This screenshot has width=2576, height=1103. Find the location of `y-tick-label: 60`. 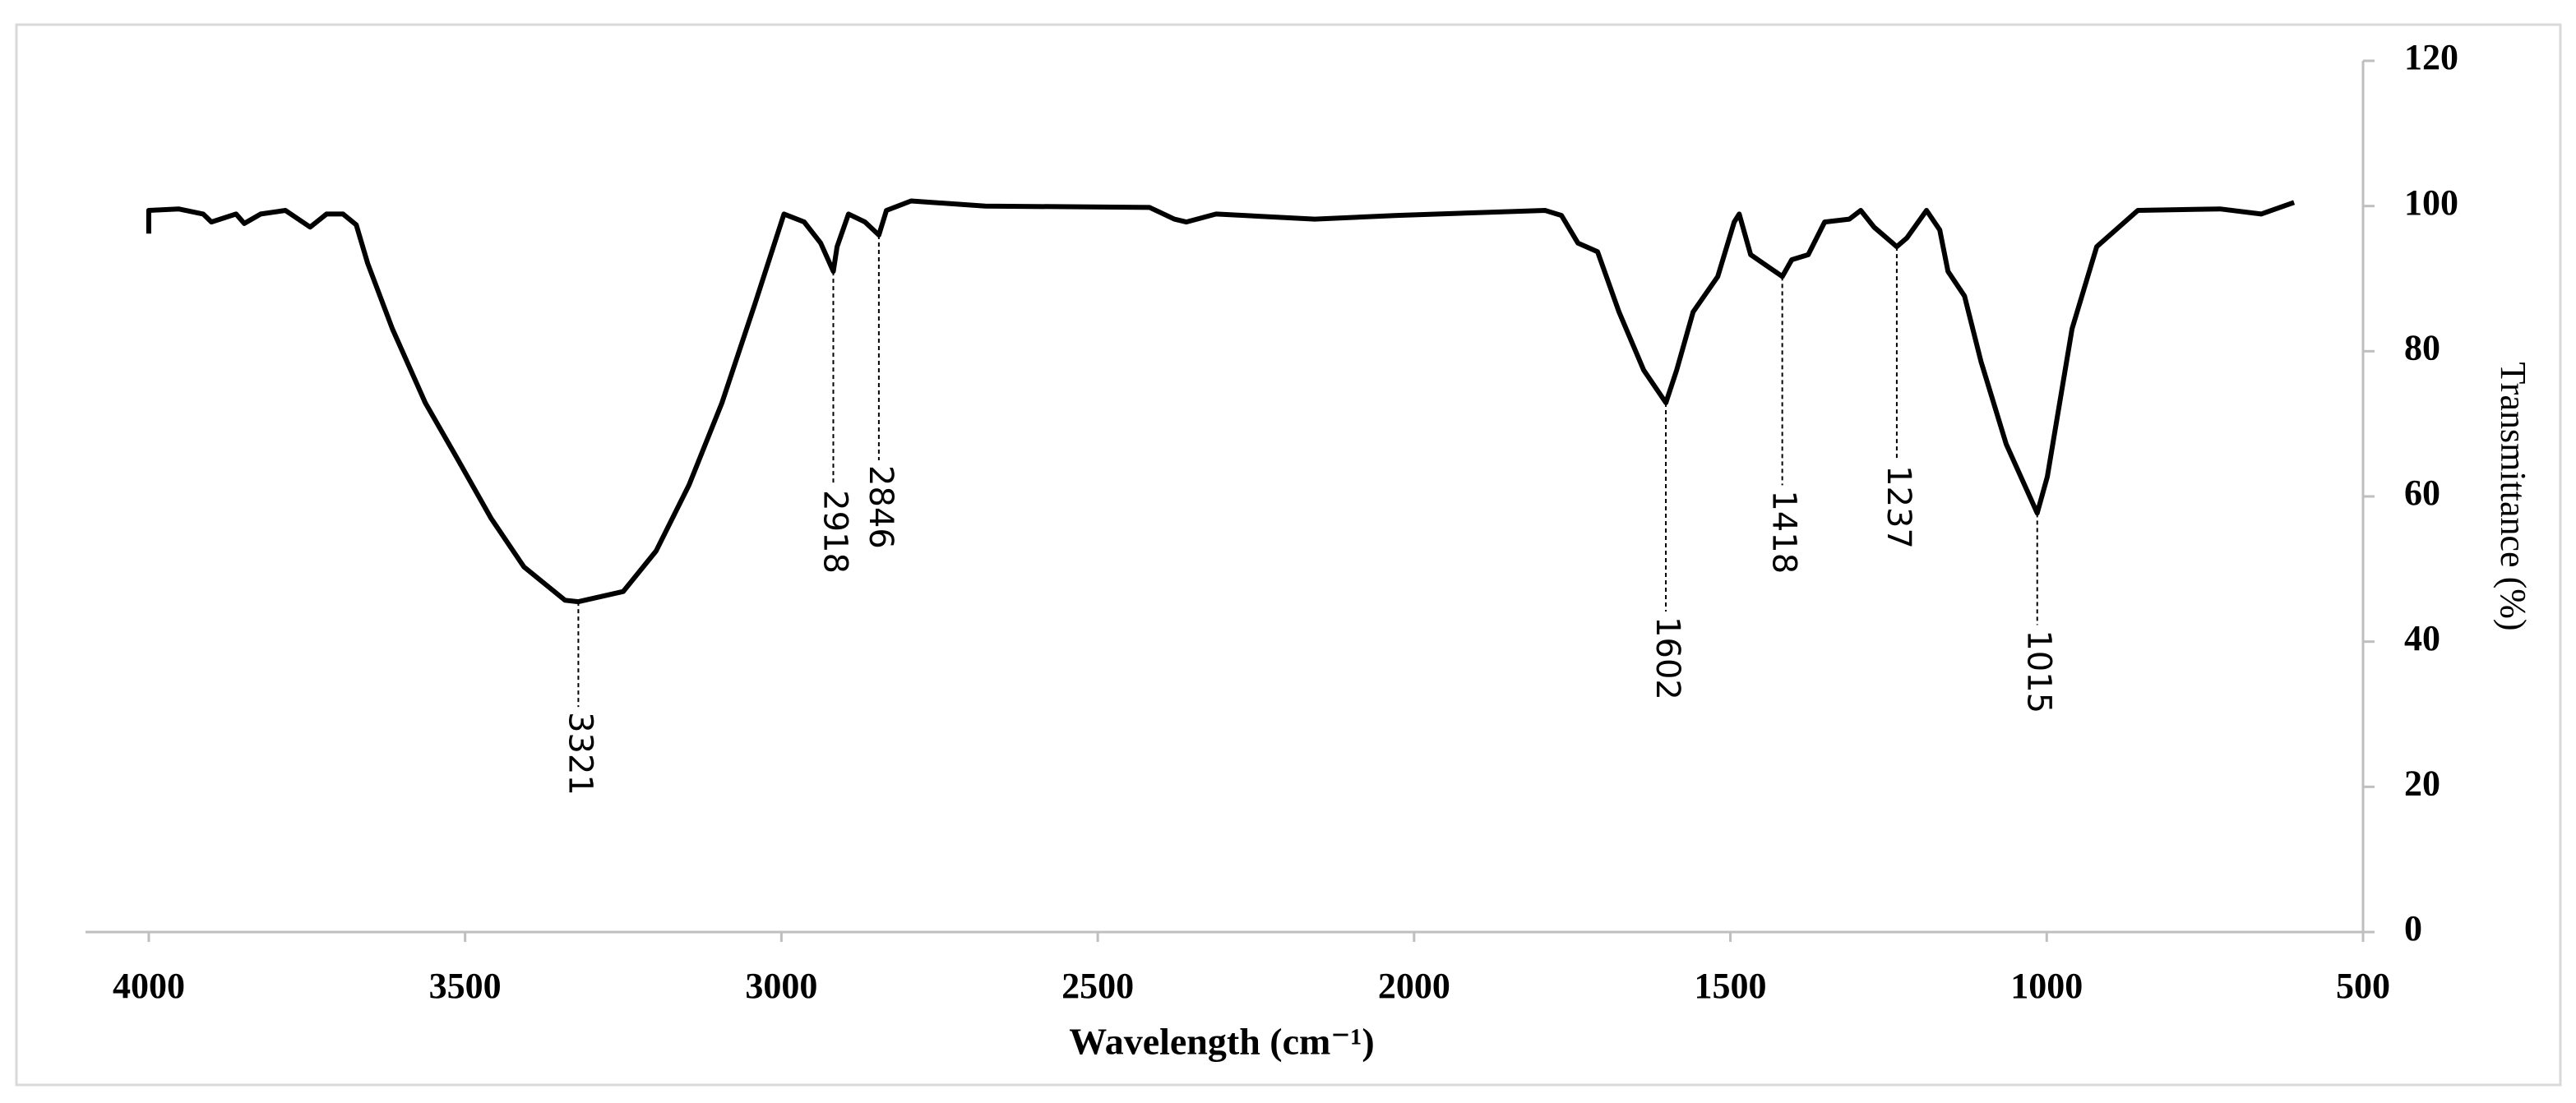

y-tick-label: 60 is located at coordinates (2422, 493).